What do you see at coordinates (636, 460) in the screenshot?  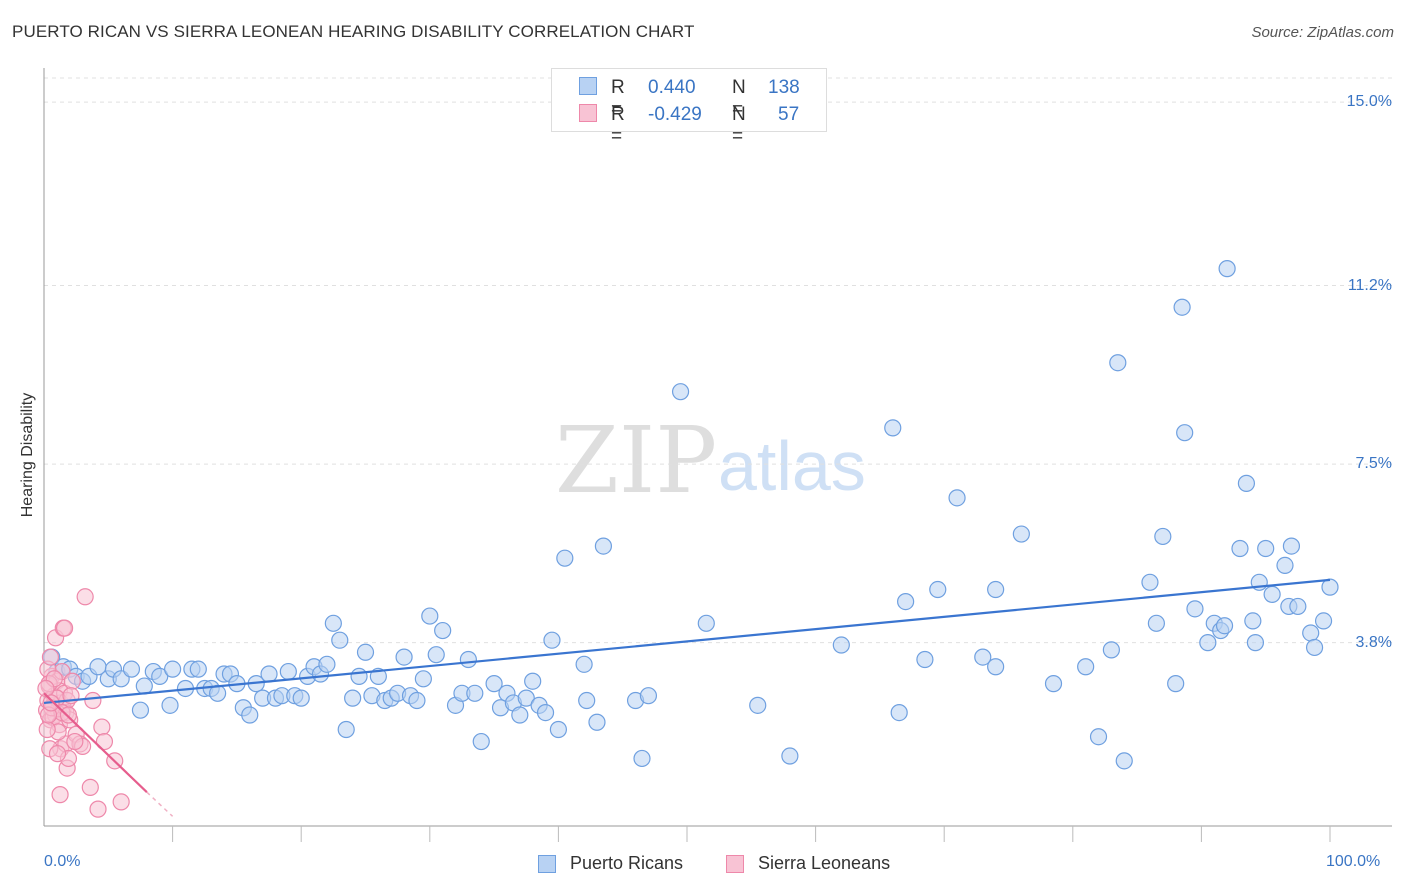 I see `watermark-zip: ZIP` at bounding box center [636, 460].